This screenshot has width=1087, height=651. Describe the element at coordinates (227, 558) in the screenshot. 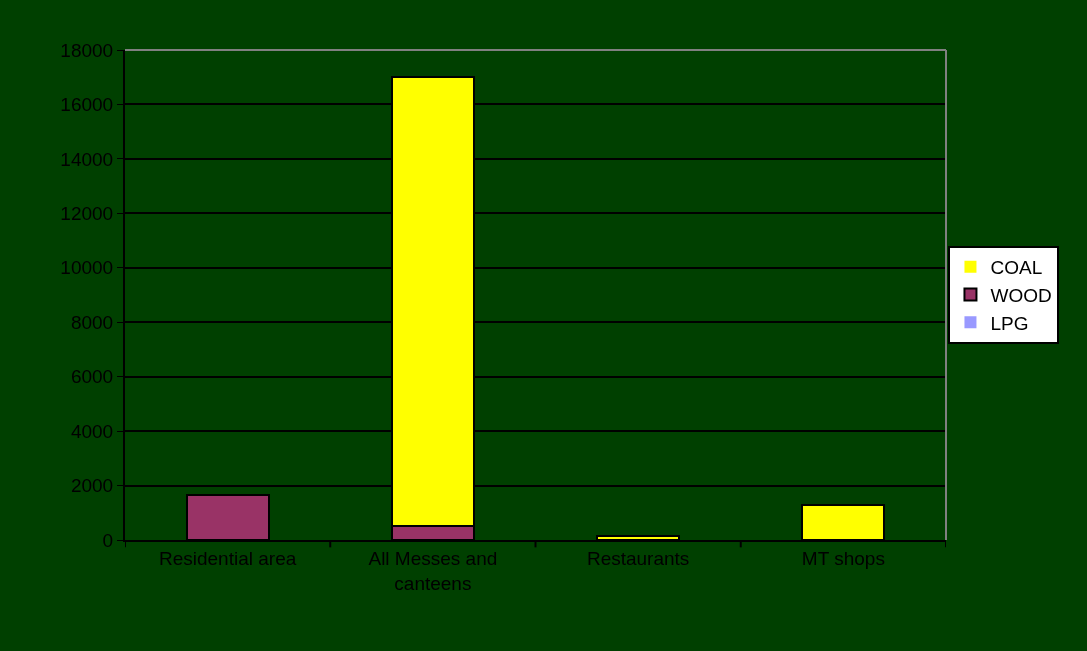

I see `x-tick-label: Residential area` at that location.